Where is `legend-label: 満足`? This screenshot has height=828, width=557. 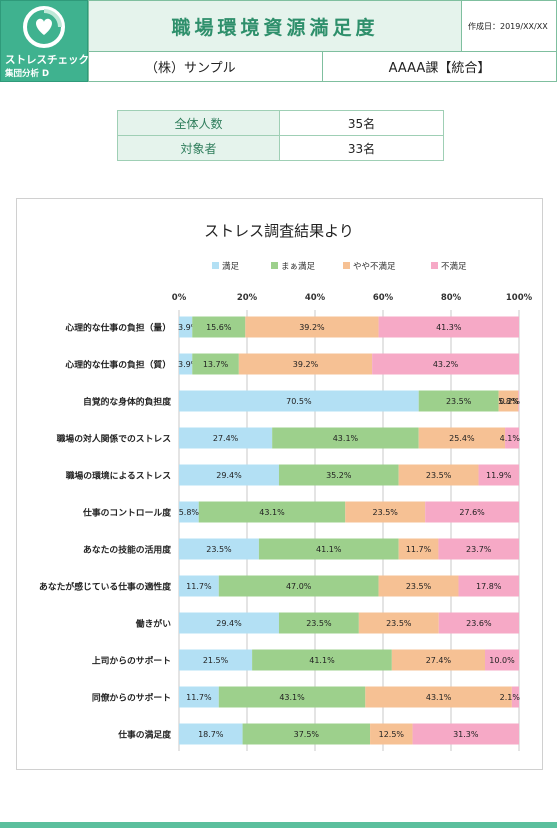 legend-label: 満足 is located at coordinates (231, 267).